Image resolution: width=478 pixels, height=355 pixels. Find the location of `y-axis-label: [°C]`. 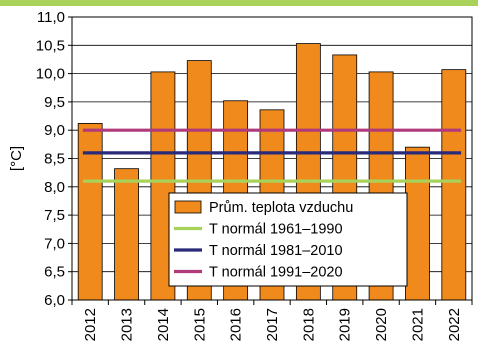

y-axis-label: [°C] is located at coordinates (16, 158).